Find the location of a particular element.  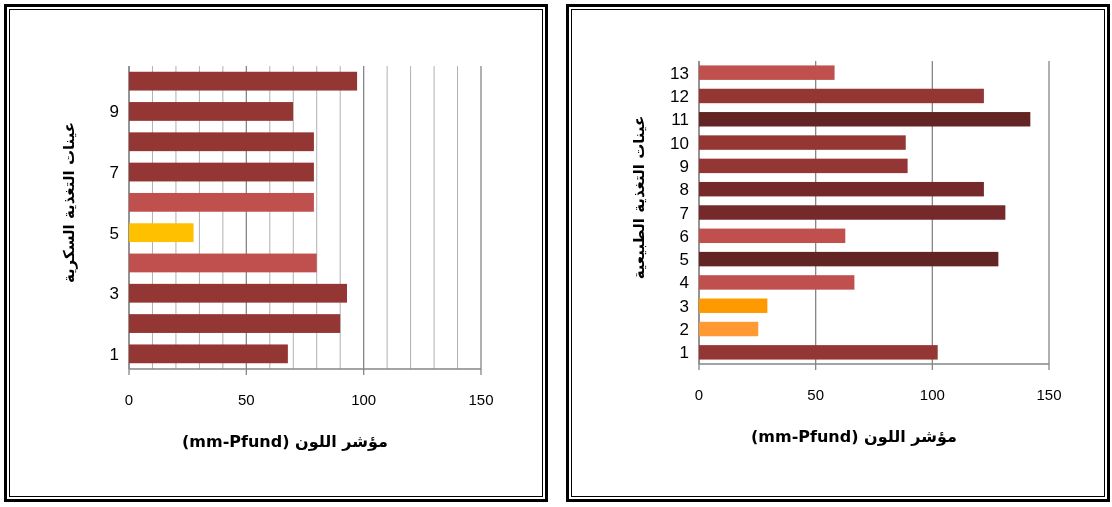

y-tick-label: 12 is located at coordinates (679, 96).